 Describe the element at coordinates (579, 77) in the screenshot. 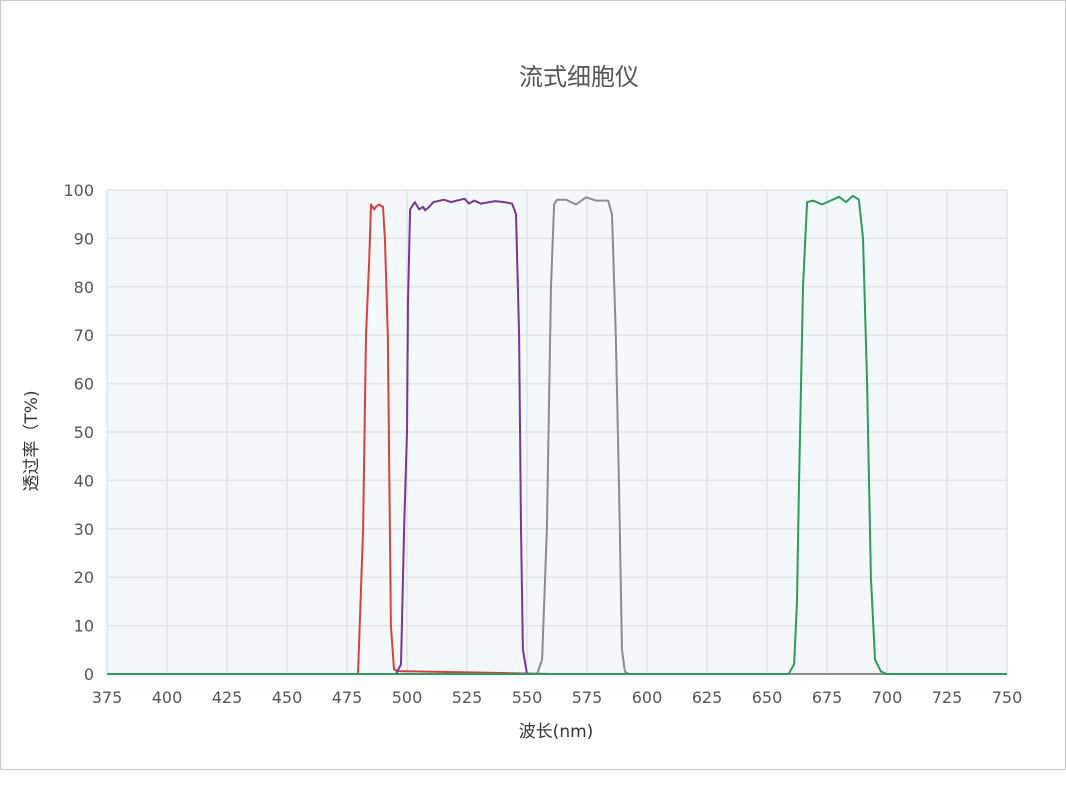

I see `chart-title: 流式细胞仪` at that location.